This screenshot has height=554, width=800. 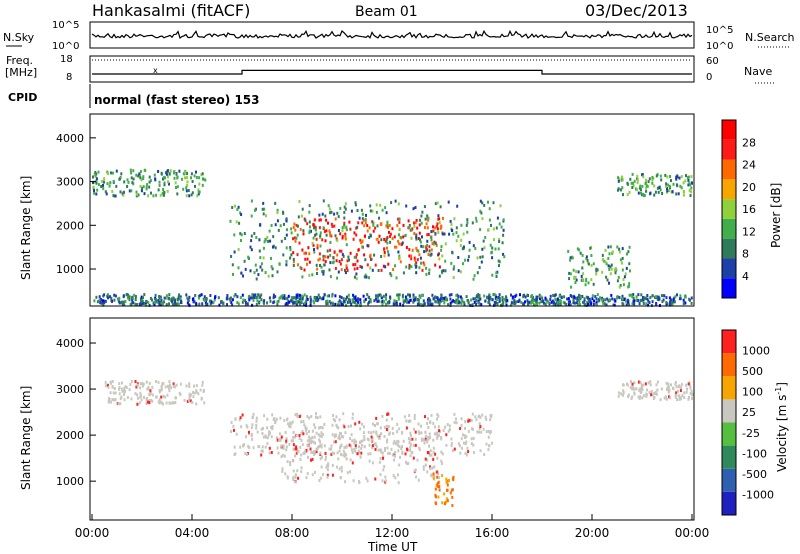 What do you see at coordinates (719, 30) in the screenshot?
I see `noise-right-tick-top: 10^5` at bounding box center [719, 30].